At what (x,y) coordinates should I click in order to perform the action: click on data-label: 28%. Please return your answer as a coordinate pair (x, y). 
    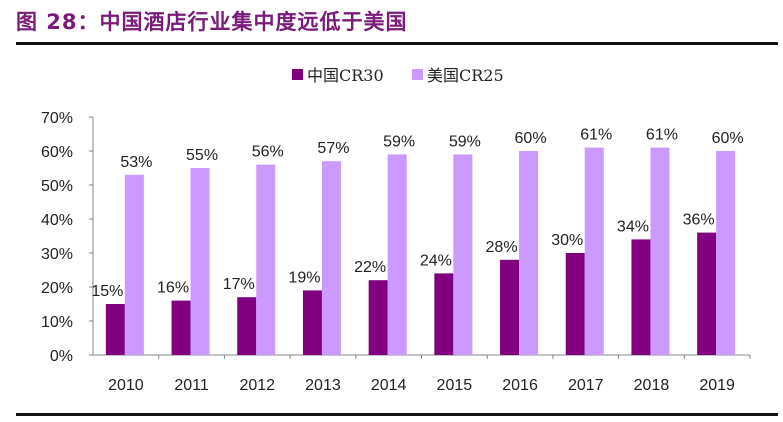
    Looking at the image, I should click on (502, 247).